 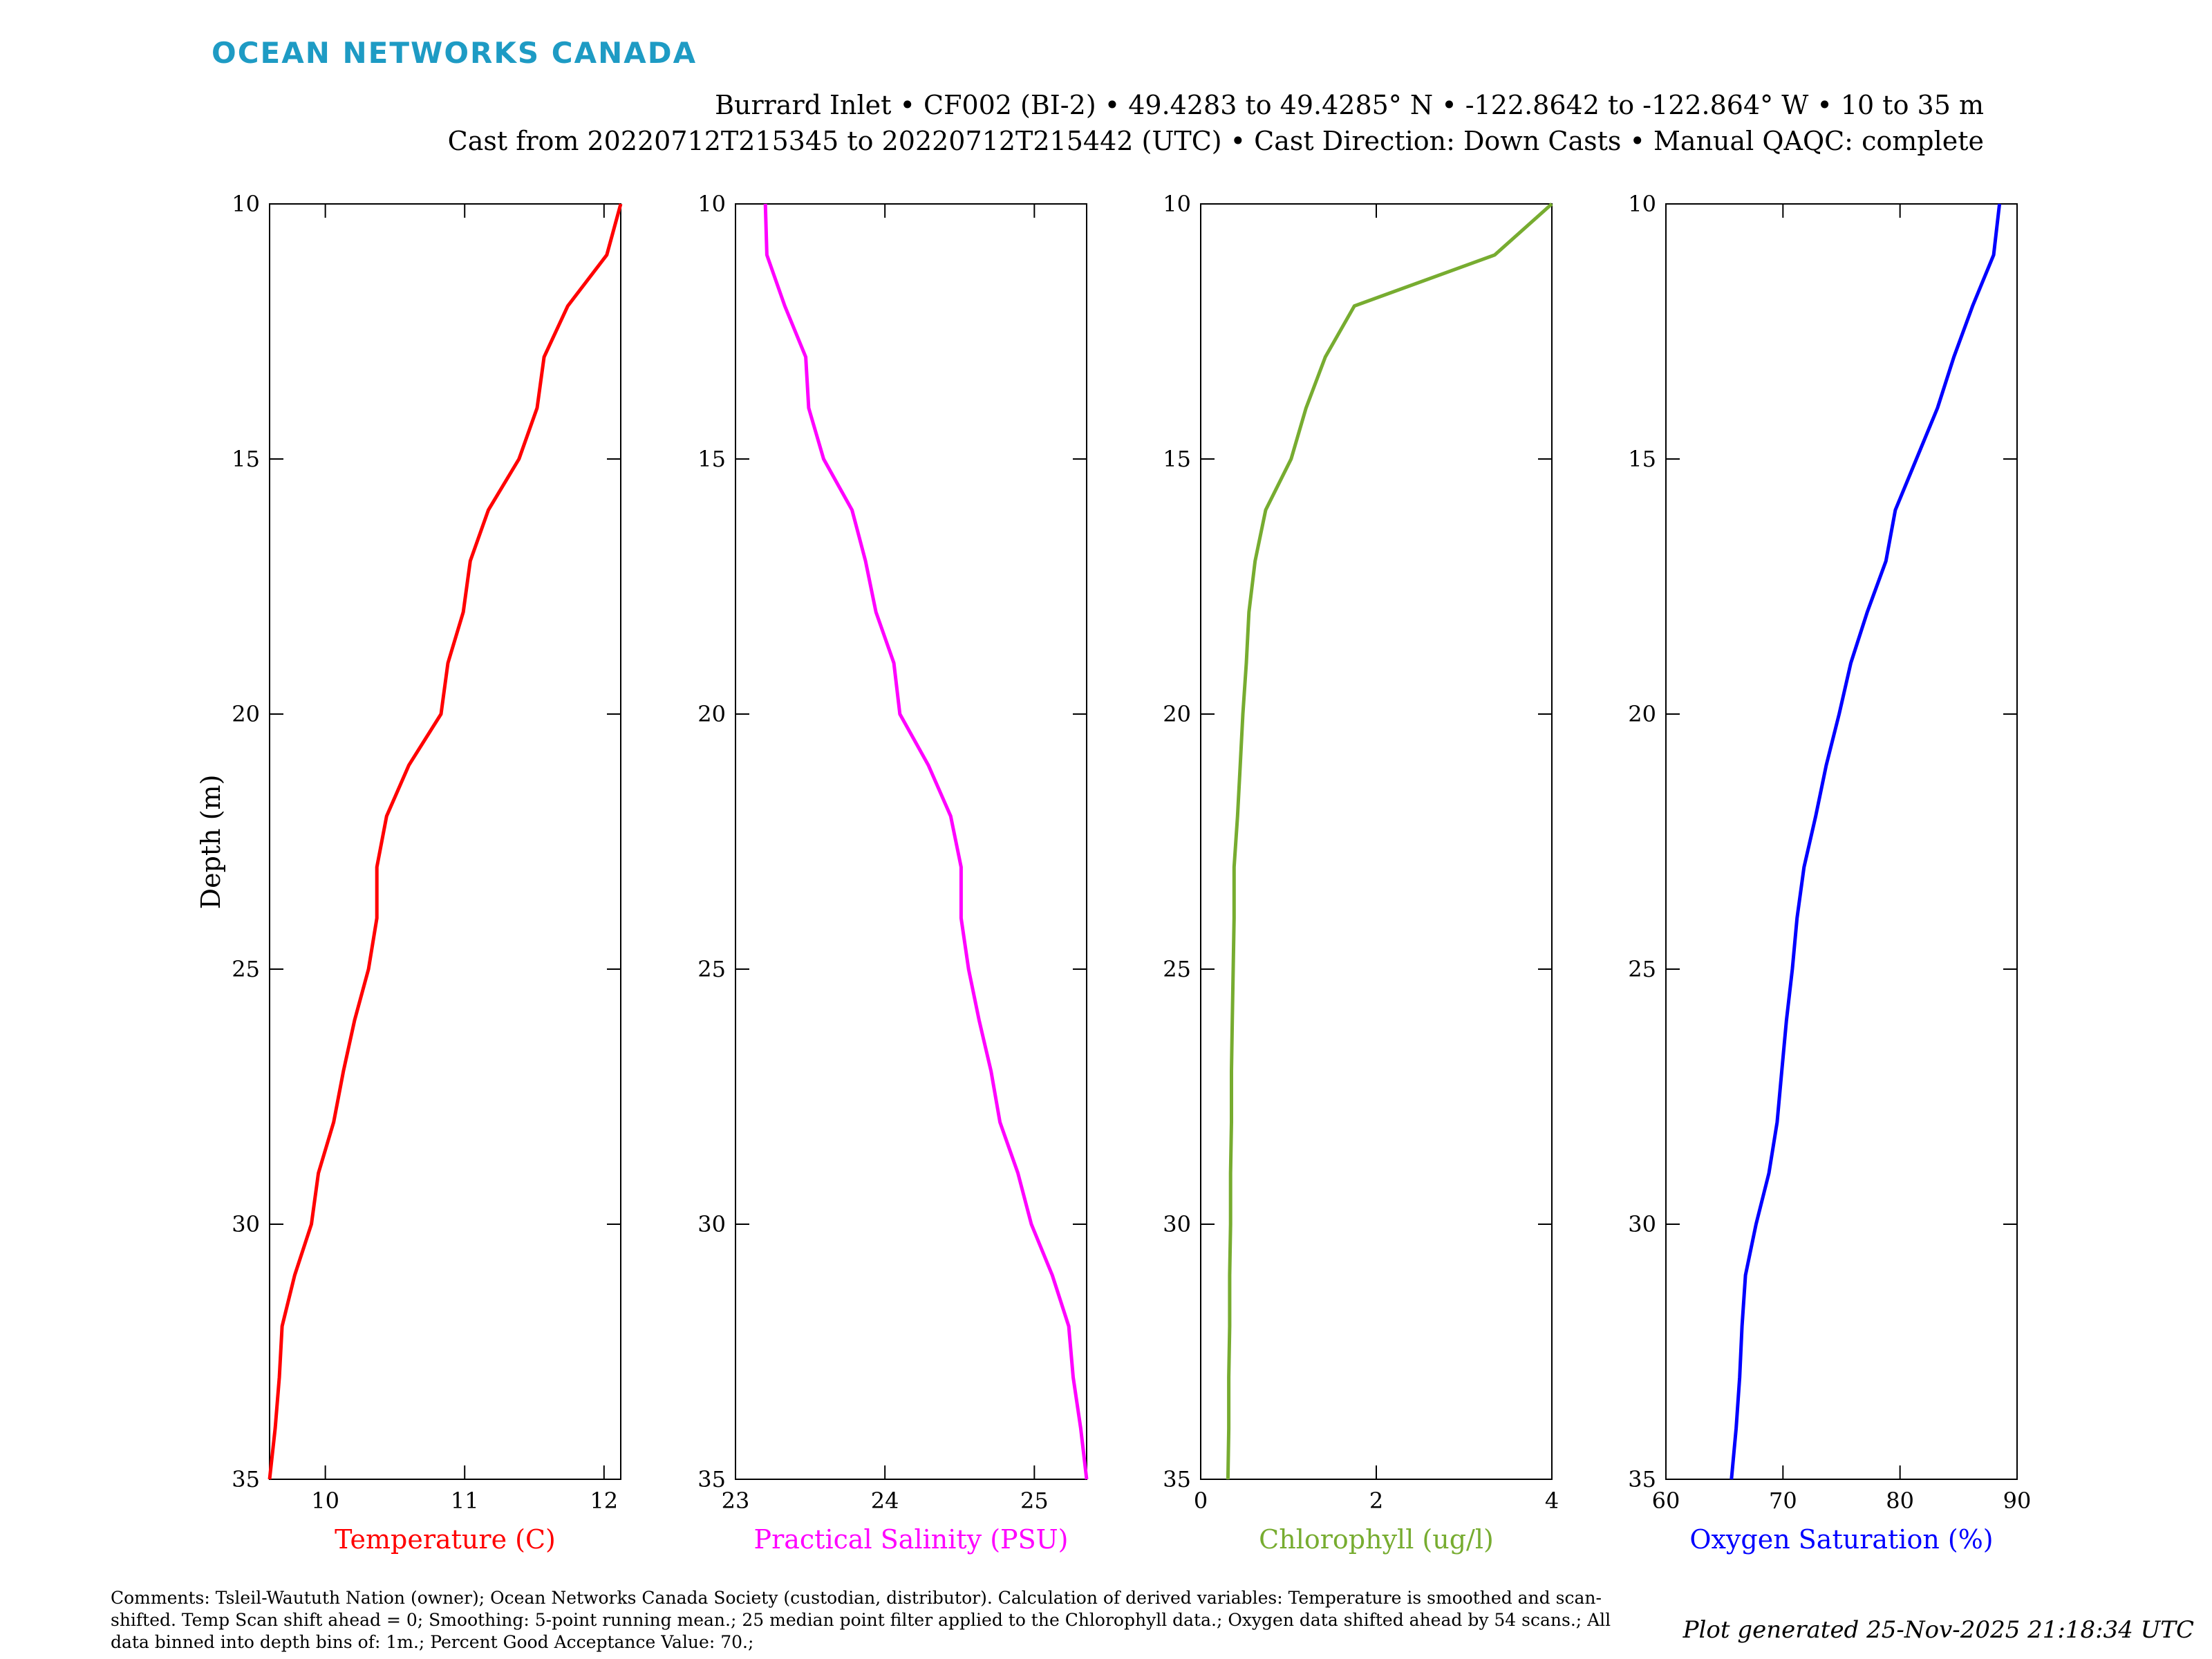 I want to click on x-axis-label-3: Chlorophyll (ug/l), so click(x=1377, y=1540).